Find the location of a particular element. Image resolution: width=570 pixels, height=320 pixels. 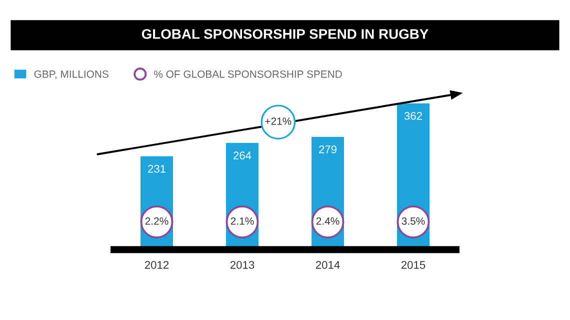

data-label: 279 is located at coordinates (327, 149).